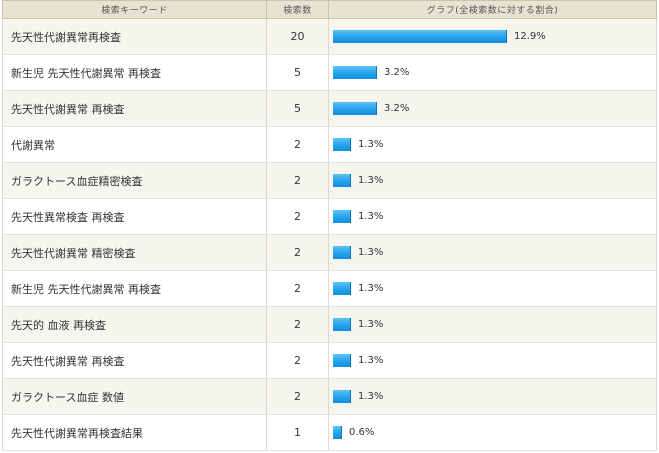 The height and width of the screenshot is (453, 659). Describe the element at coordinates (134, 432) in the screenshot. I see `keyword-cell: 先天性代謝異常再検査結果` at that location.